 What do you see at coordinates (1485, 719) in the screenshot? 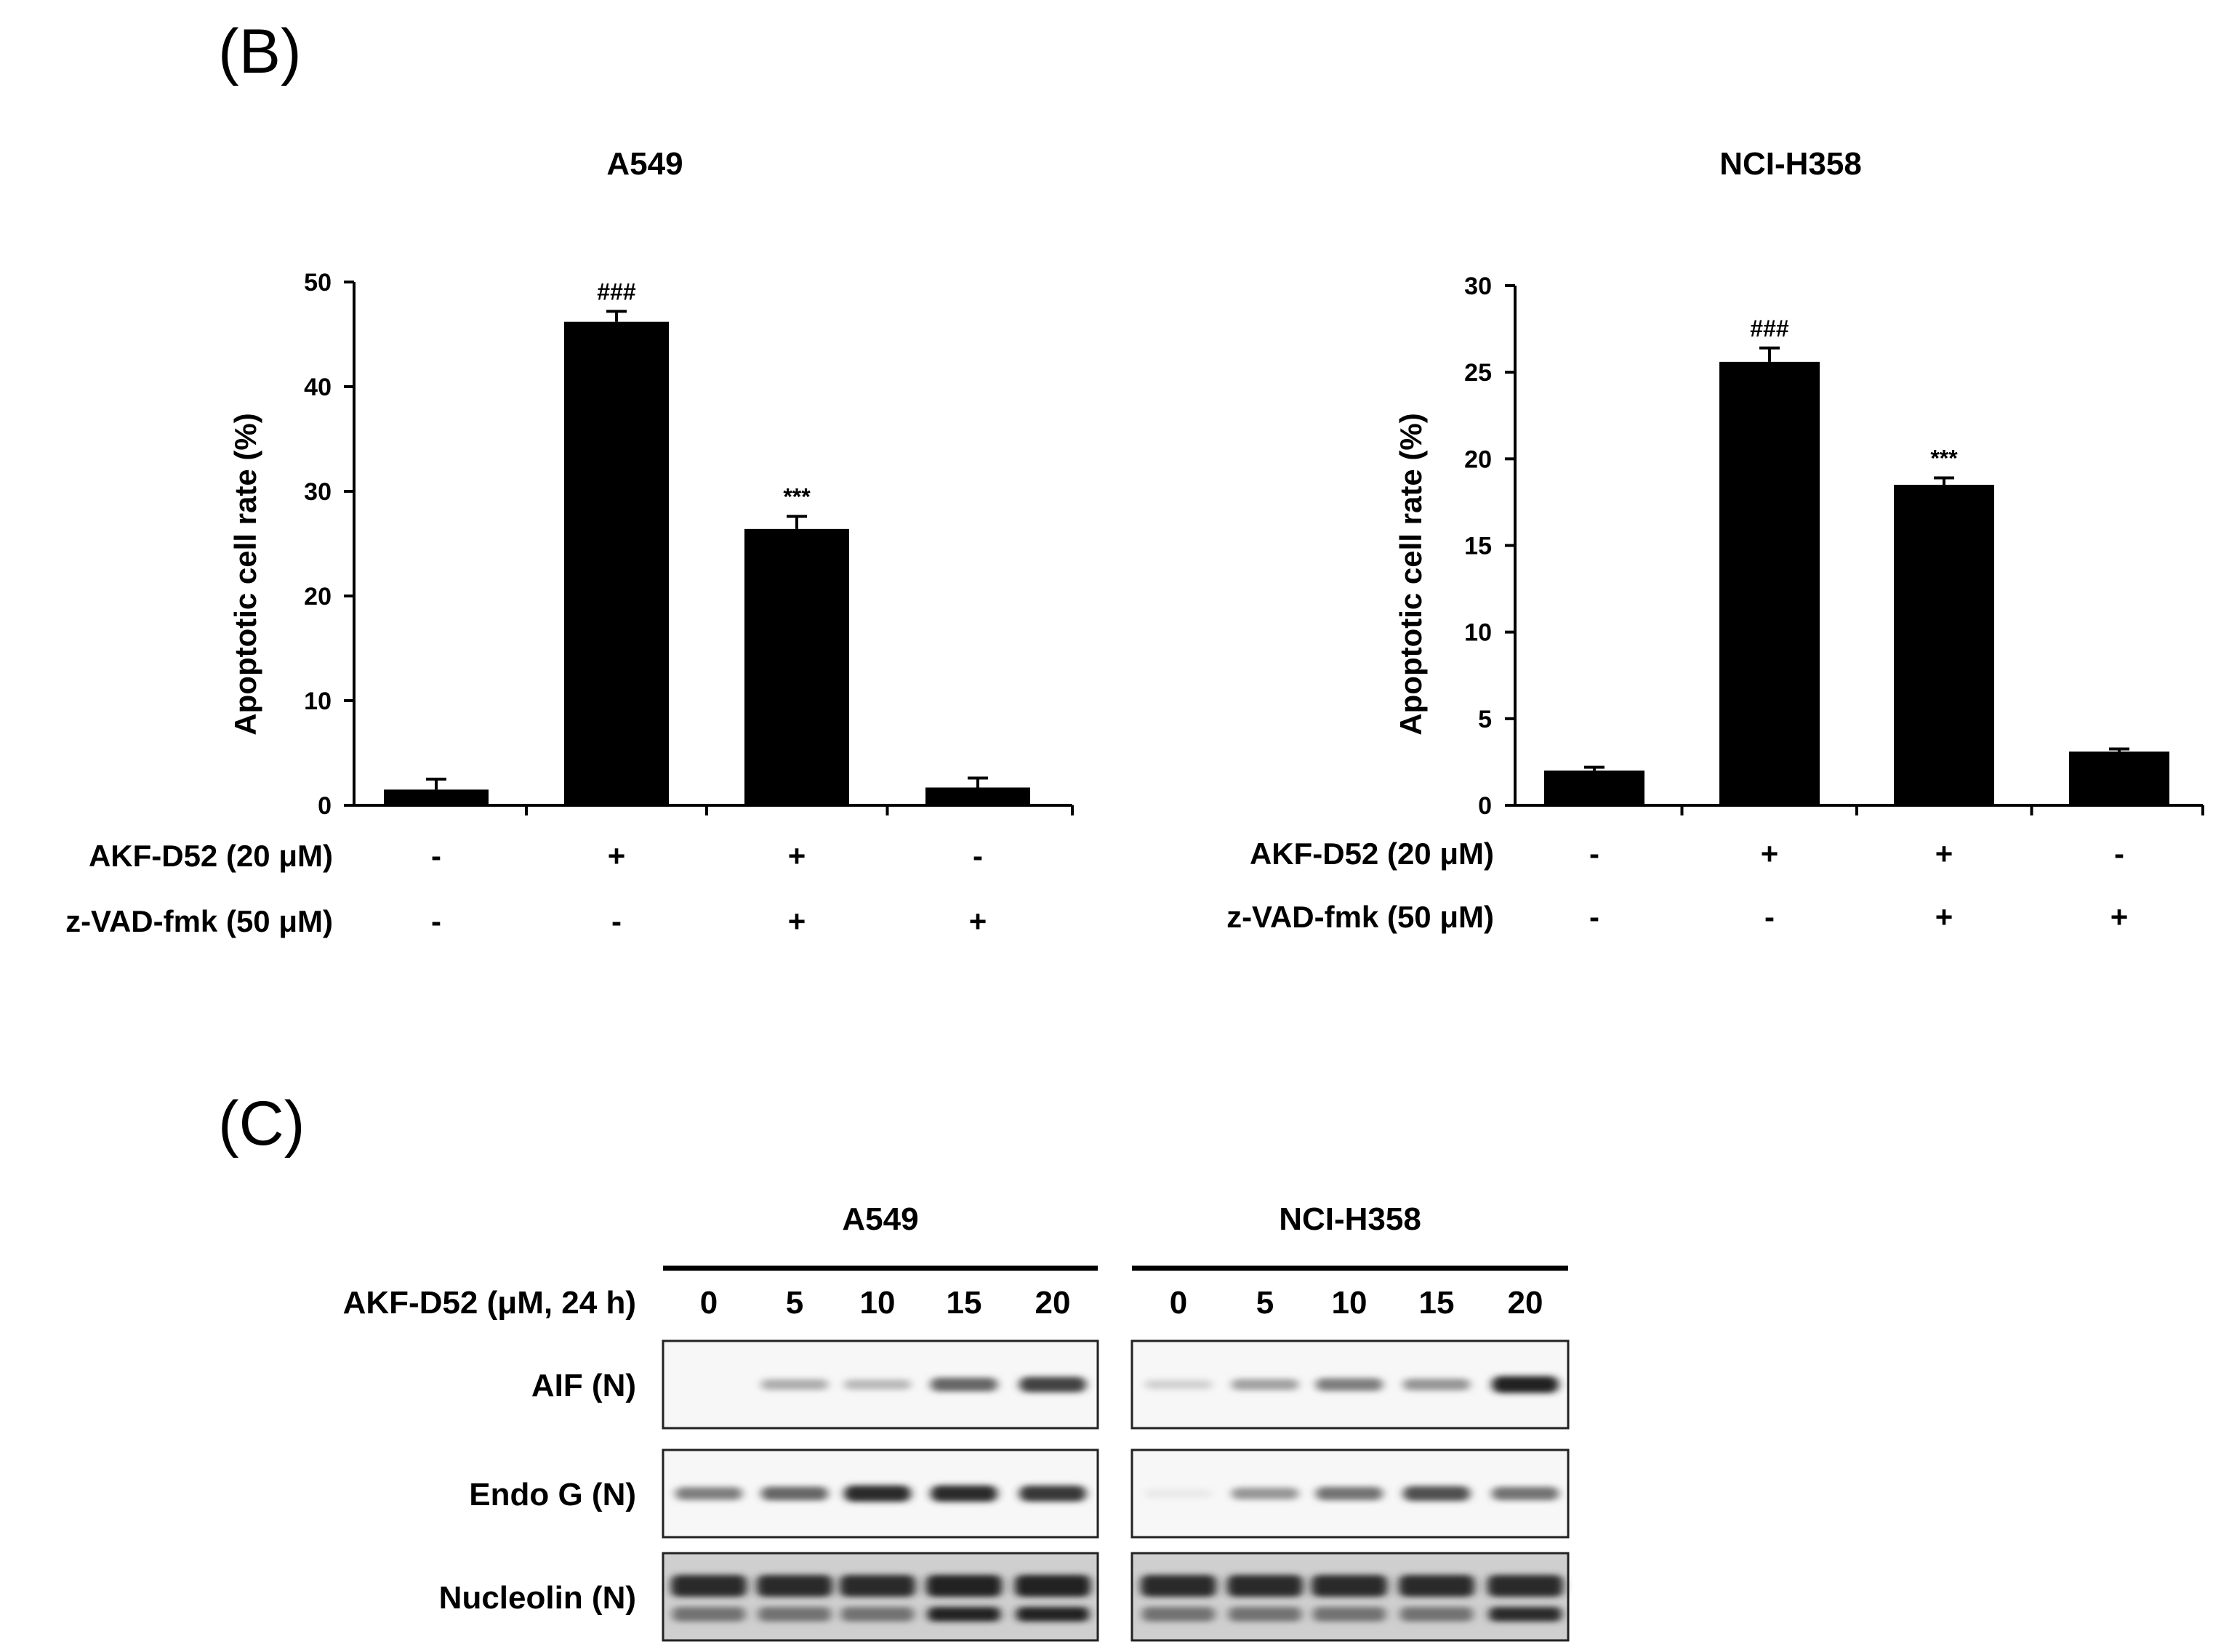
I see `y-tick-label: 5` at bounding box center [1485, 719].